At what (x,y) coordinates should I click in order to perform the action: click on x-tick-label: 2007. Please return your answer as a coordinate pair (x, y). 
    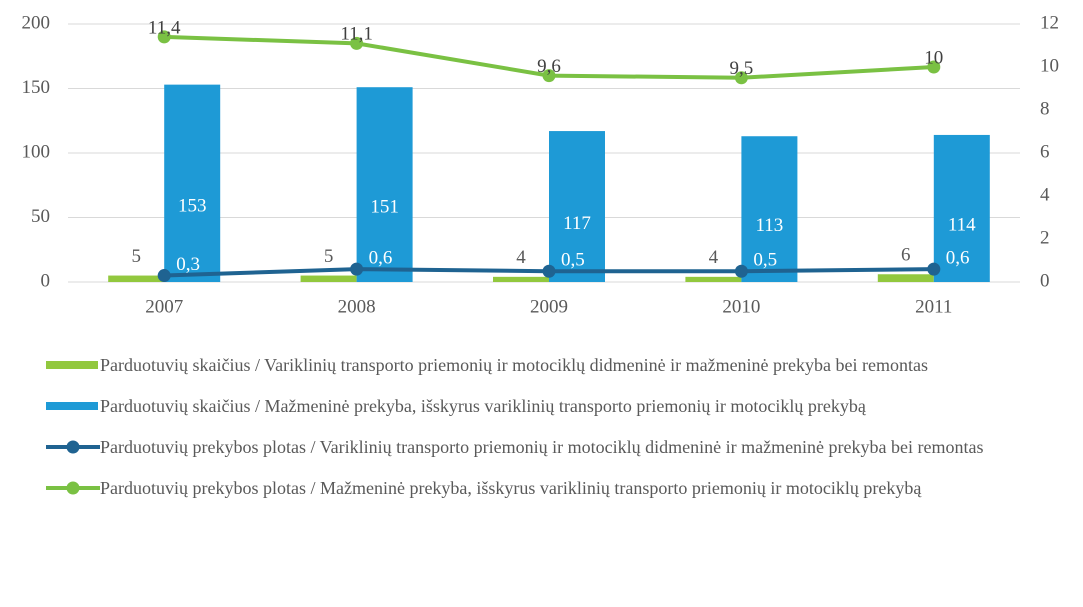
    Looking at the image, I should click on (164, 306).